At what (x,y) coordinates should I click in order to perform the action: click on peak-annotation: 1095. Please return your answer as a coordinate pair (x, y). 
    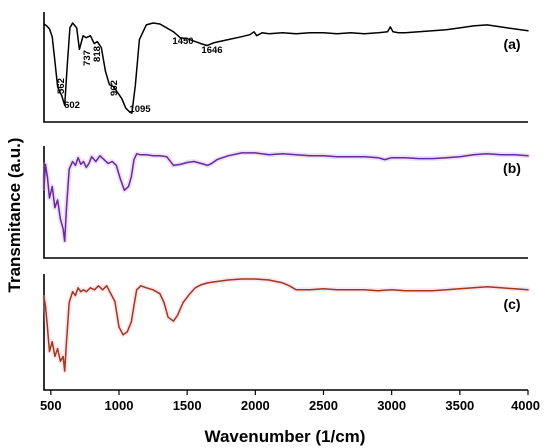
    Looking at the image, I should click on (140, 109).